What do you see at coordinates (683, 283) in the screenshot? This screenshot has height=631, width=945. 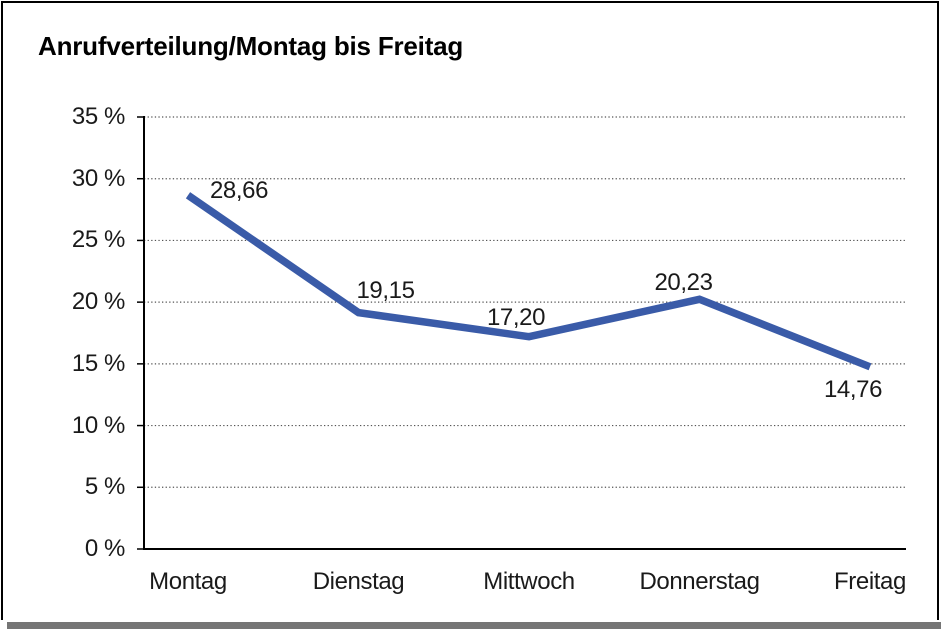 I see `data-point-label: 20,23` at bounding box center [683, 283].